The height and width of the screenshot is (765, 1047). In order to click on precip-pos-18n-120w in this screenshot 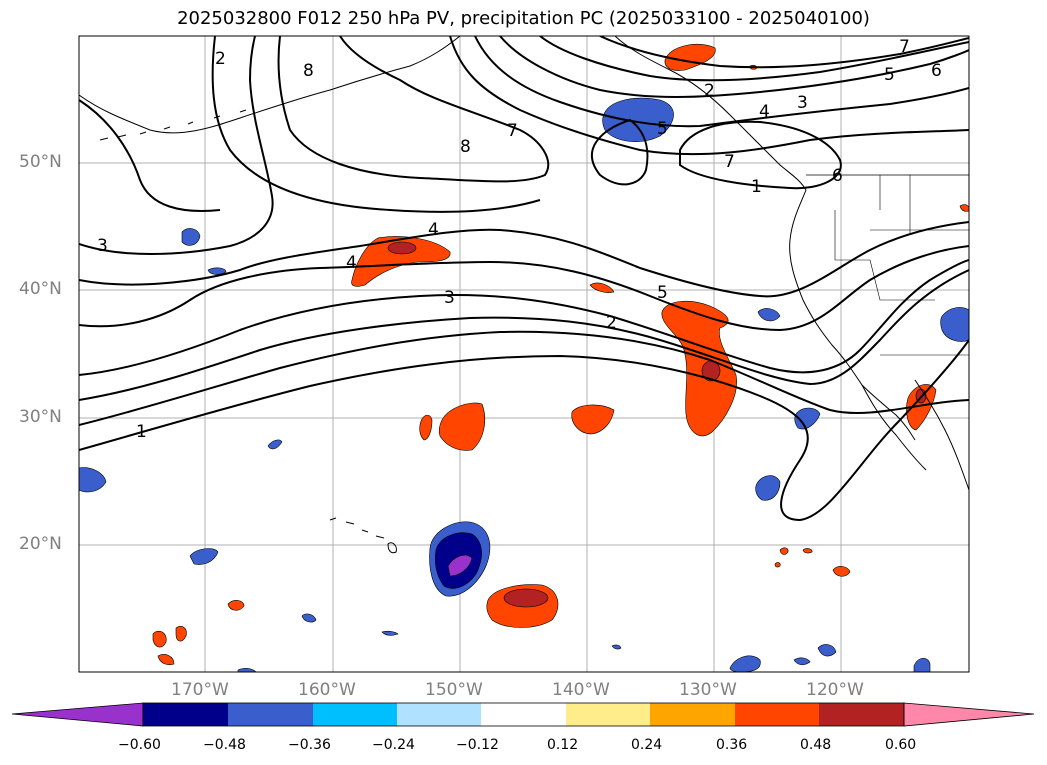, I will do `click(841, 571)`.